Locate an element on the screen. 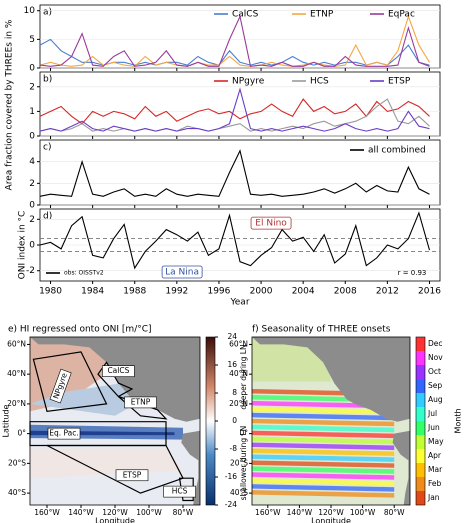  y-tick-label: 1 is located at coordinates (32, 112).